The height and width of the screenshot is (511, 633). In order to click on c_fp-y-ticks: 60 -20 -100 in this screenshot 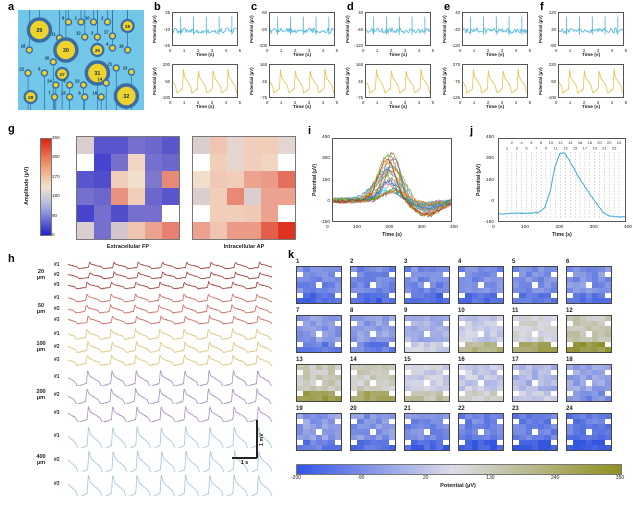, I will do `click(260, 29)`.